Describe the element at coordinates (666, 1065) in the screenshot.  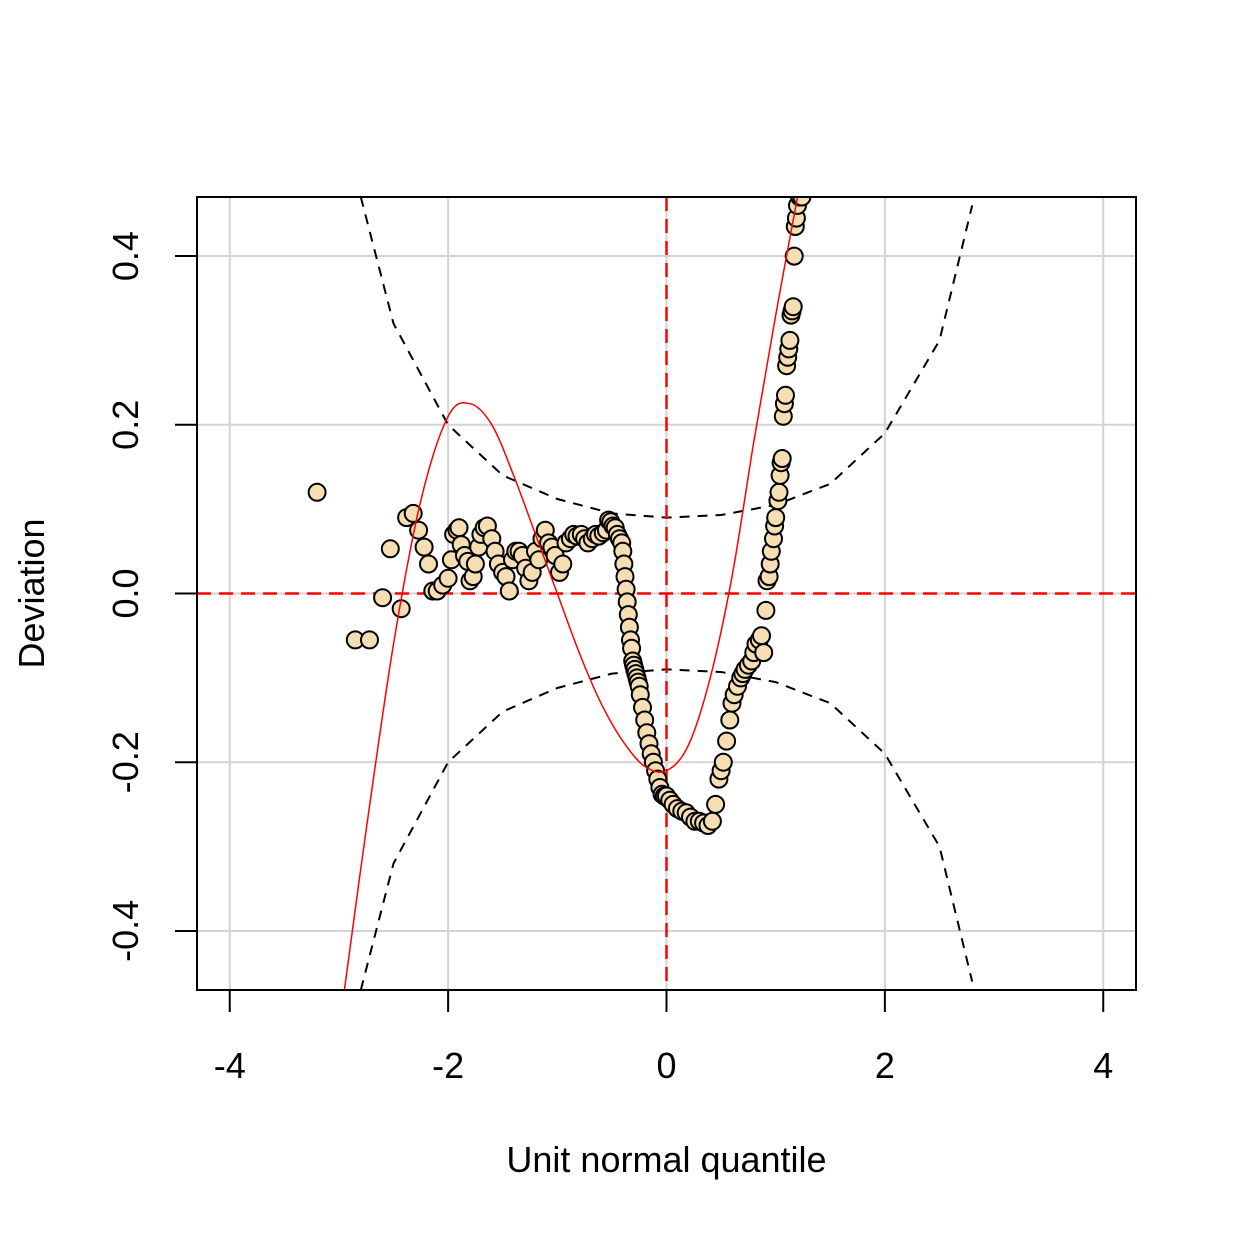
I see `x-tick-label: 0` at that location.